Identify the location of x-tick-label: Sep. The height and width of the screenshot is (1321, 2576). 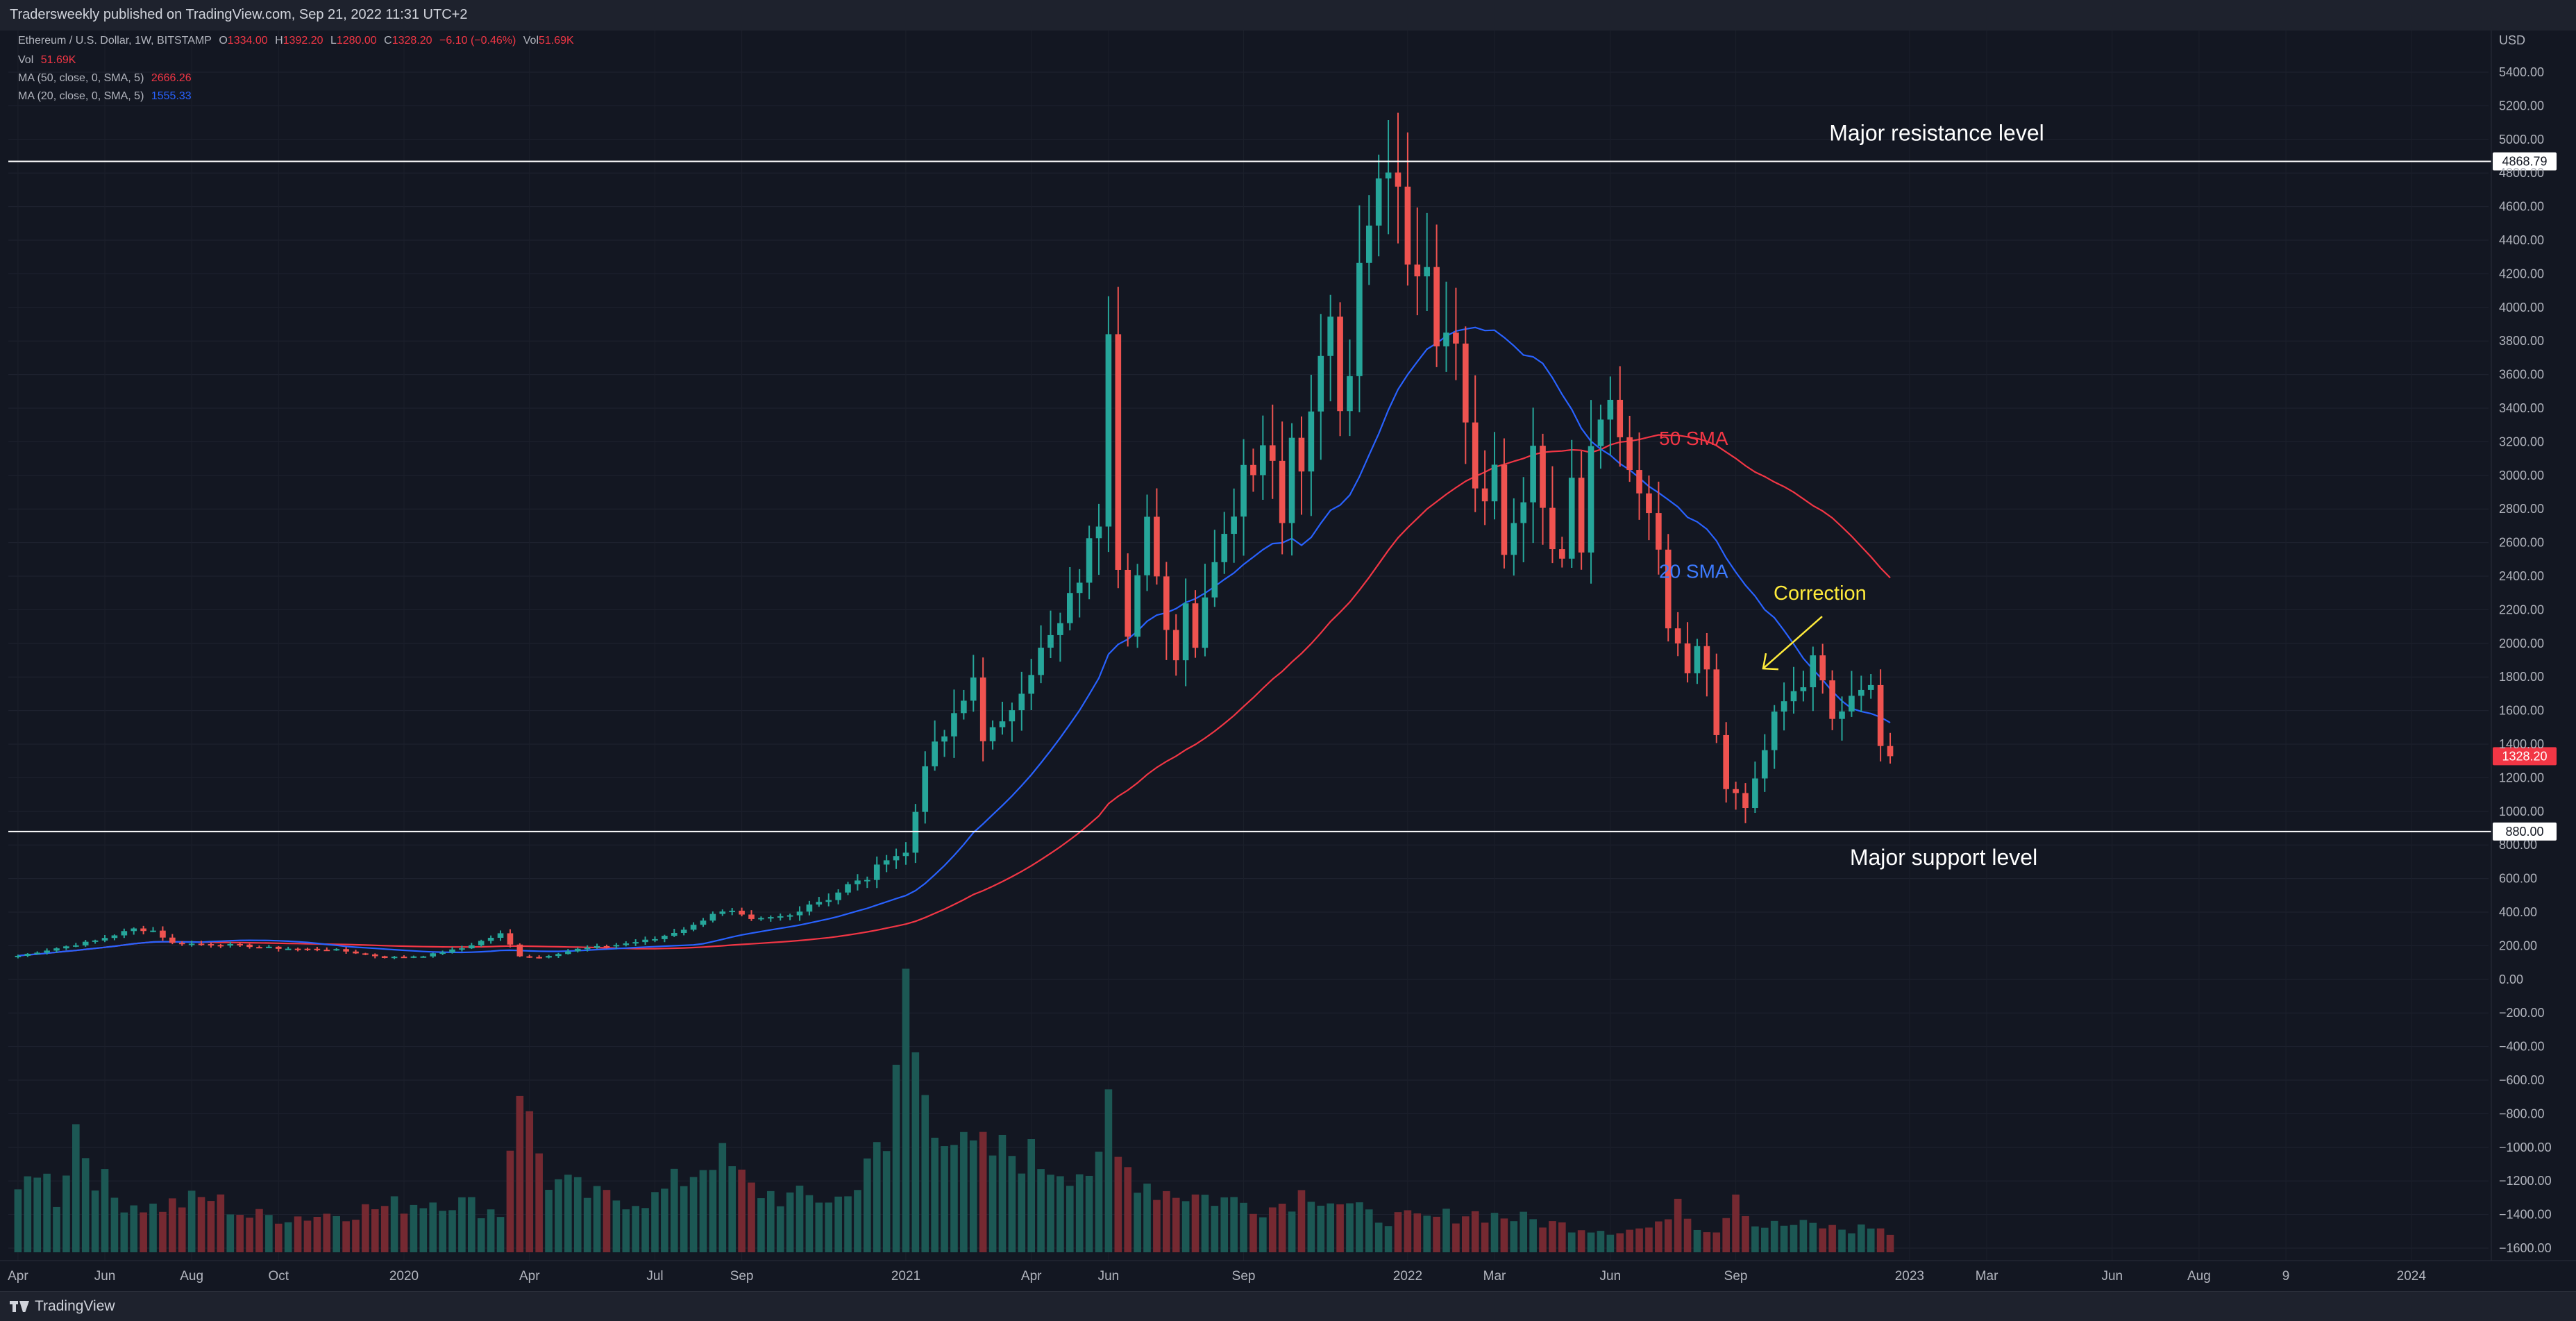
(1244, 1276).